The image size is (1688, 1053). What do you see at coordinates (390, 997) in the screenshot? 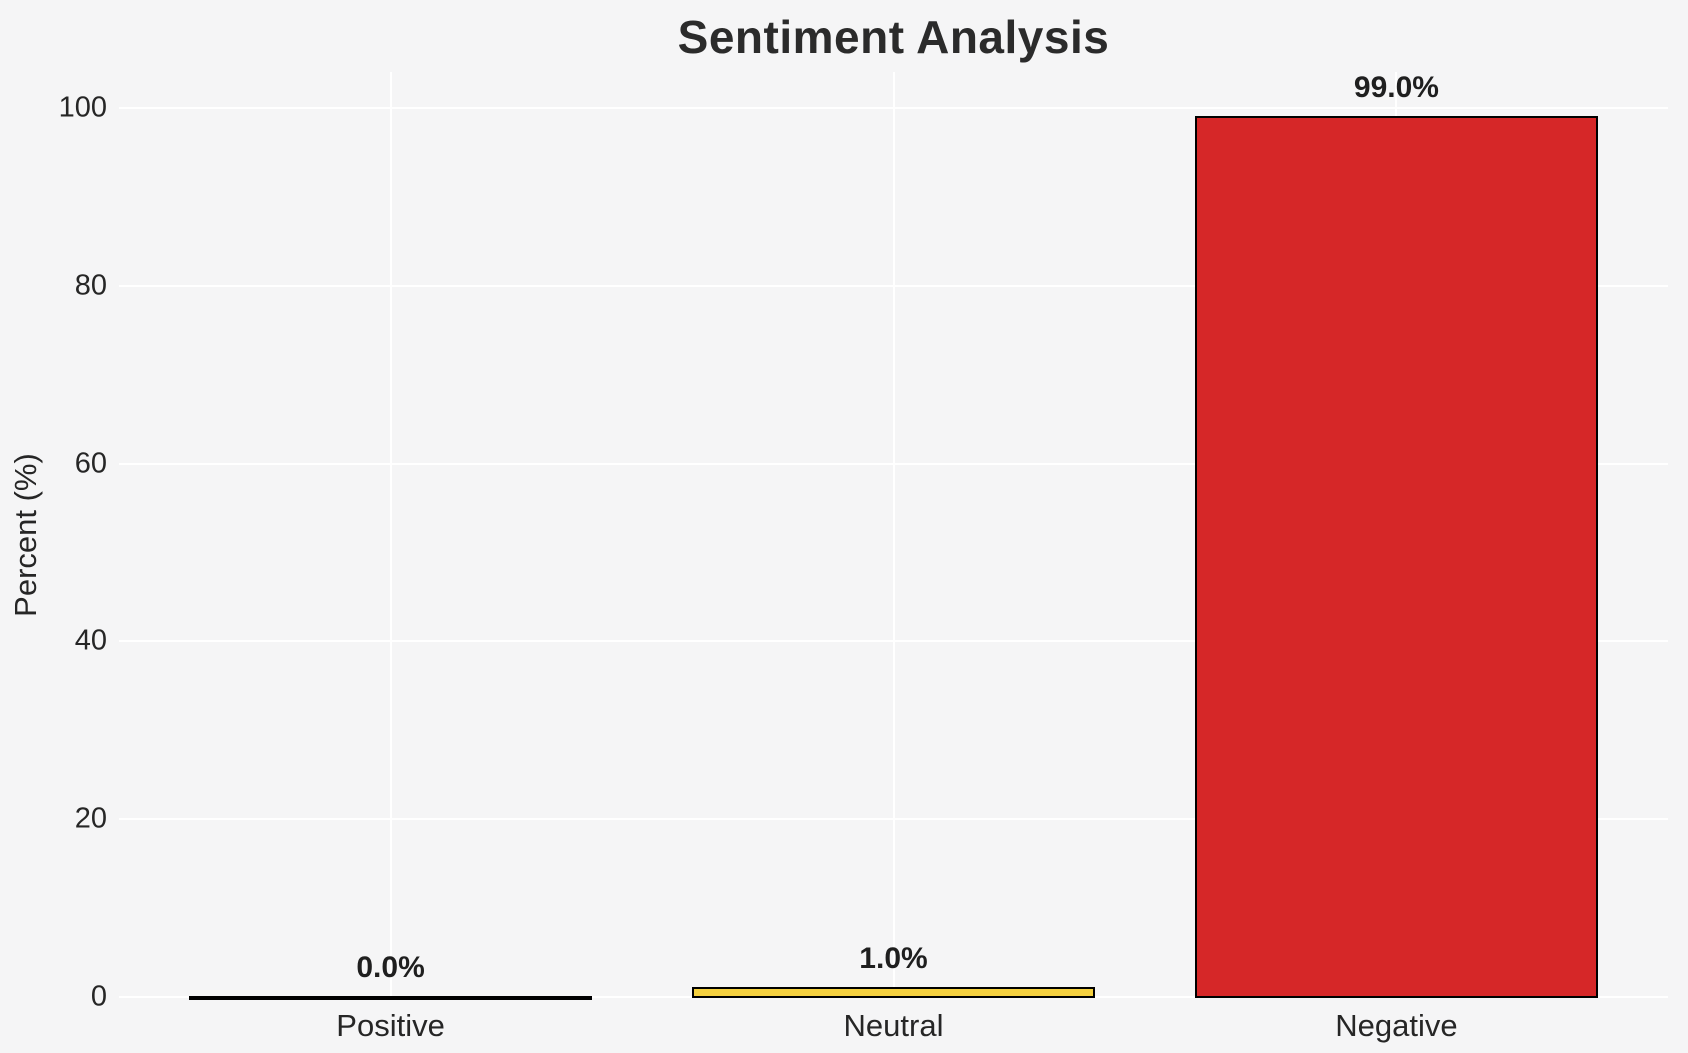
I see `bar-positive` at bounding box center [390, 997].